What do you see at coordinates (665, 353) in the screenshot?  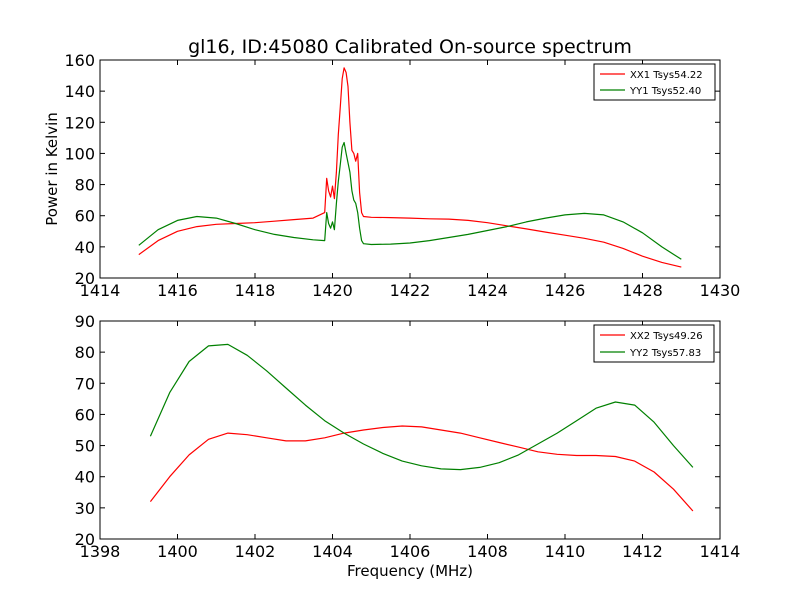 I see `bottom-legend-label-yy2: YY2 Tsys57.83` at bounding box center [665, 353].